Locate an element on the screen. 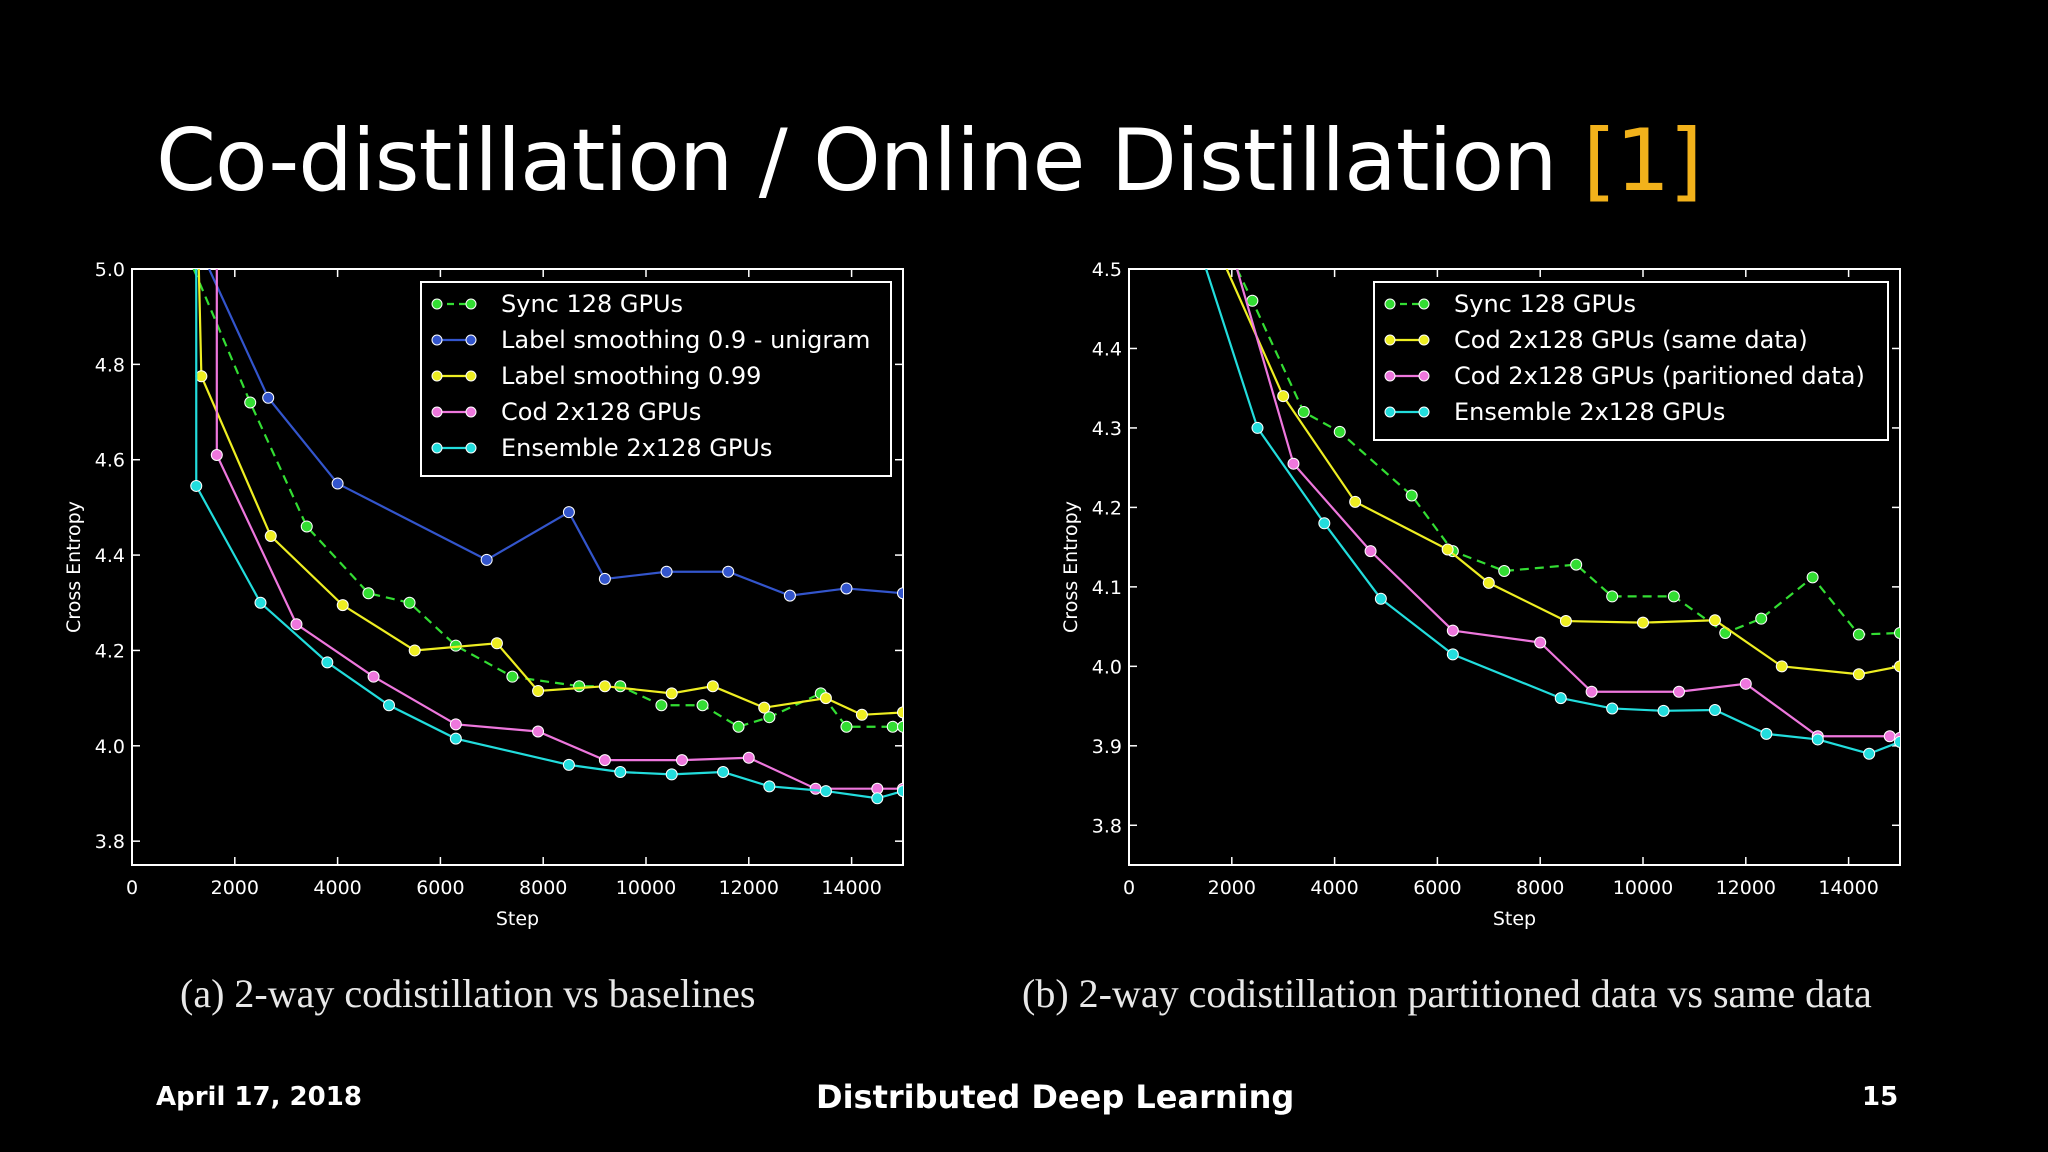 This screenshot has height=1152, width=2048. legend-label: Cod 2x128 GPUs (paritioned data) is located at coordinates (1659, 376).